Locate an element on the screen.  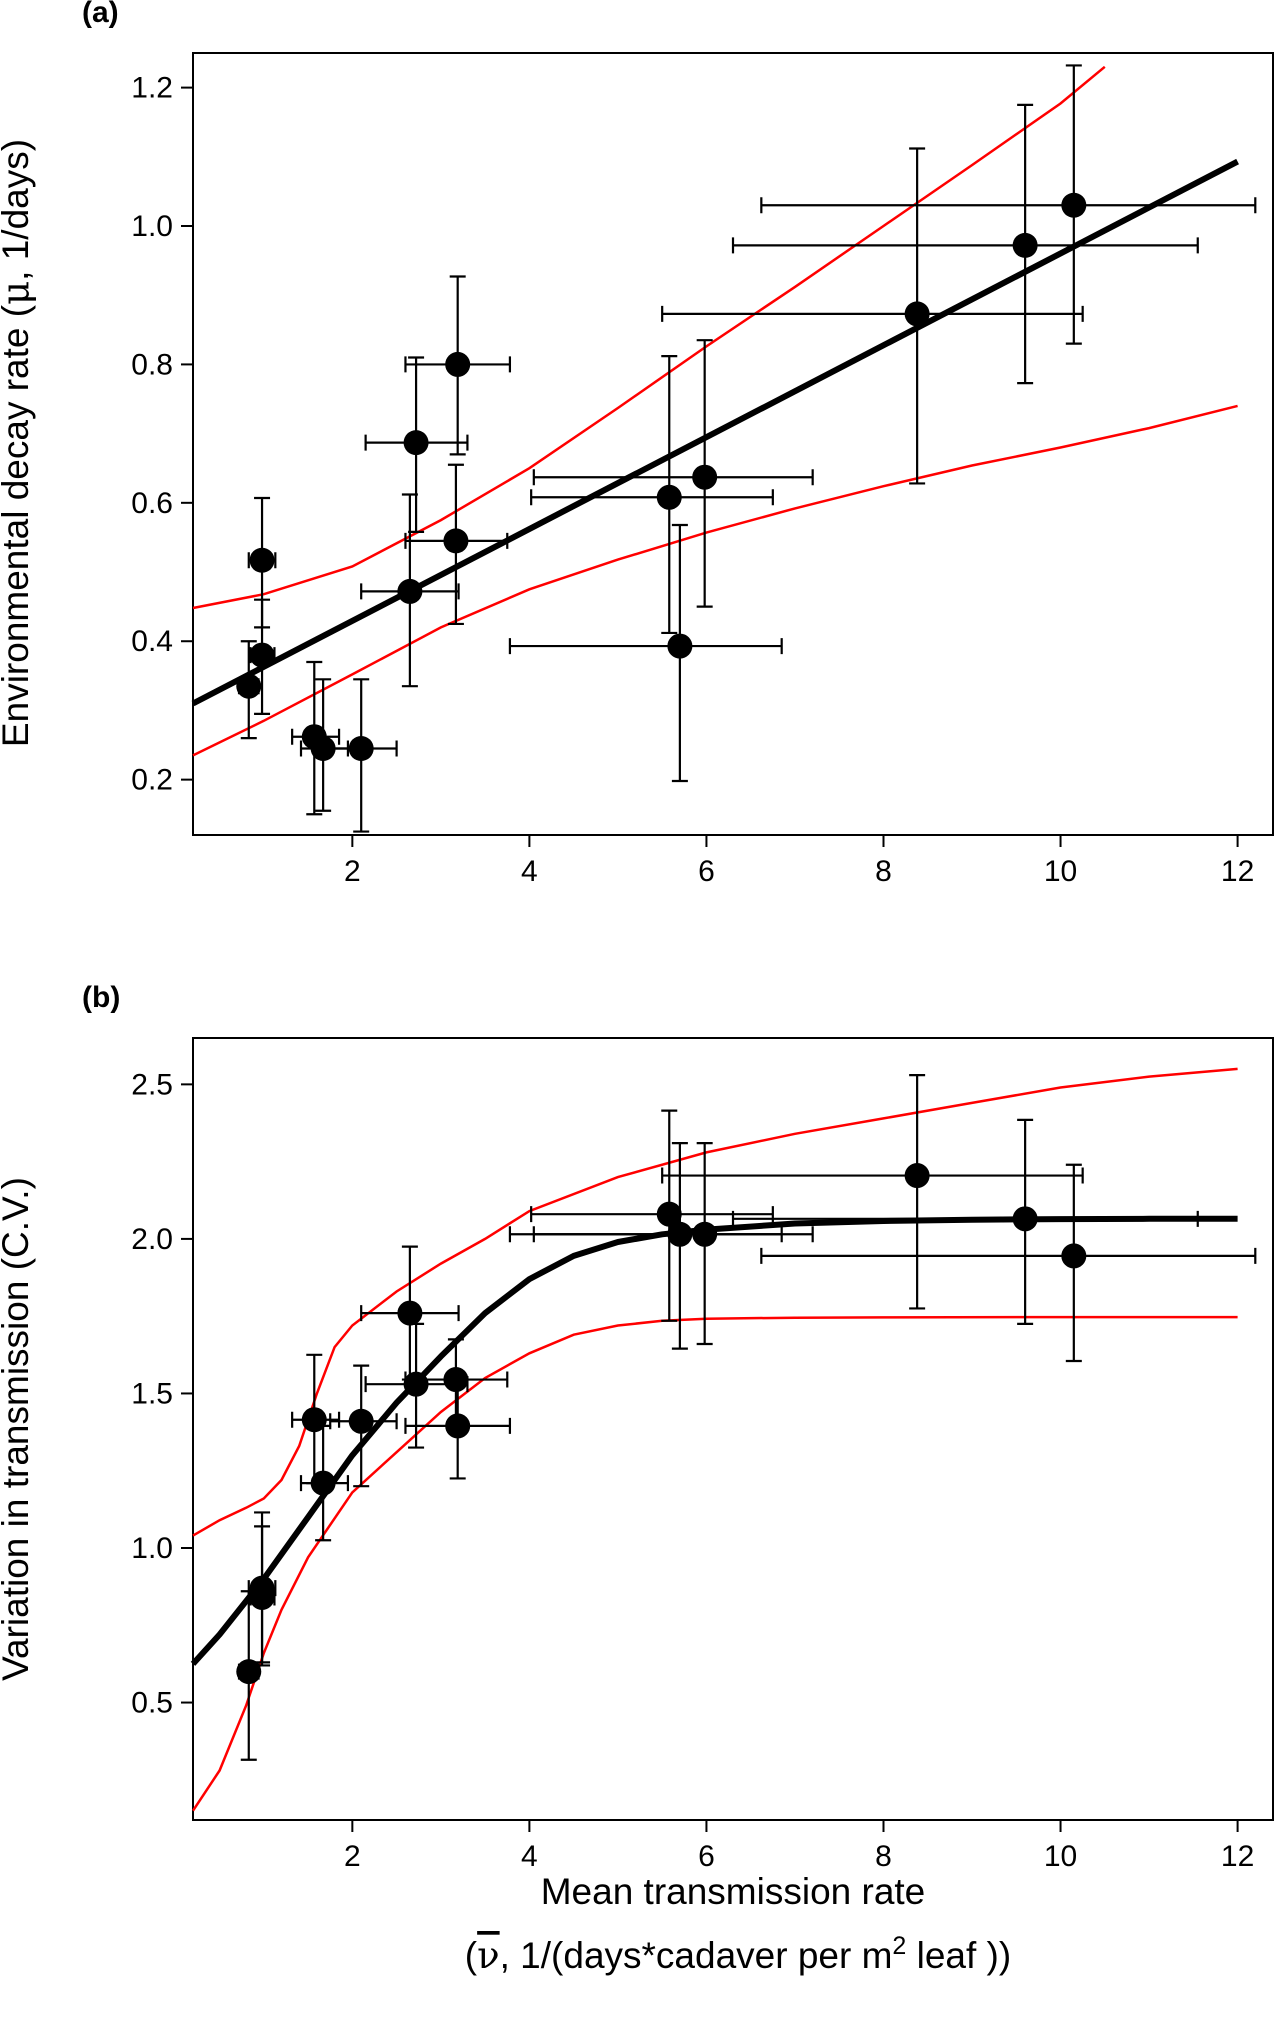
y-tick-label: 2.0 is located at coordinates (152, 1239).